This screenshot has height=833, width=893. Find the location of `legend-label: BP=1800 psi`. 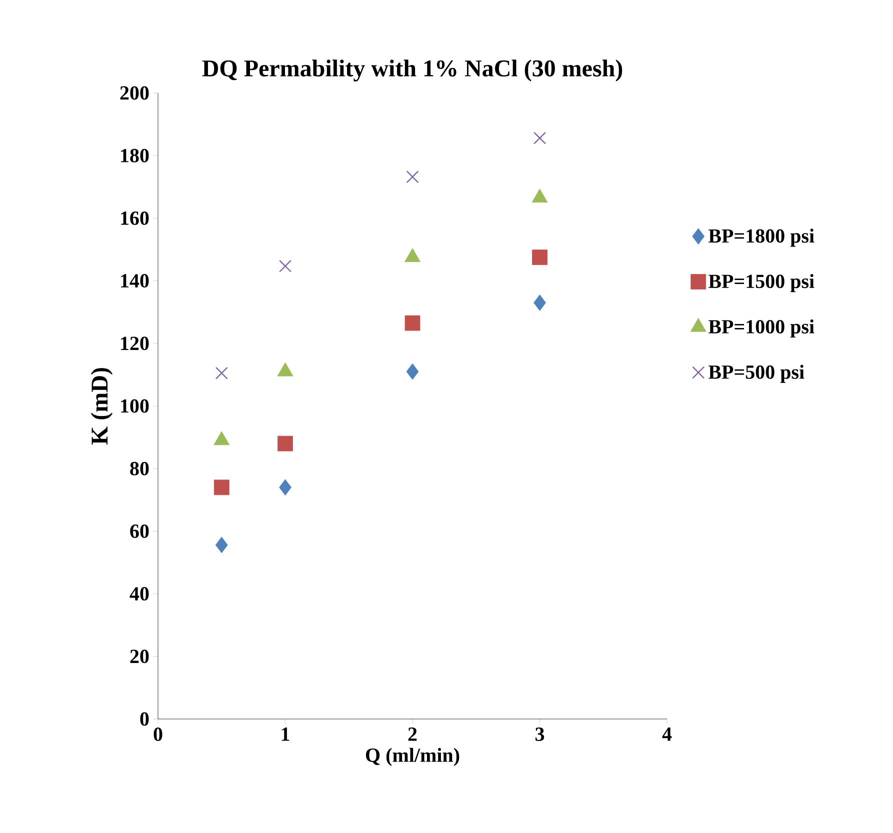

legend-label: BP=1800 psi is located at coordinates (761, 237).